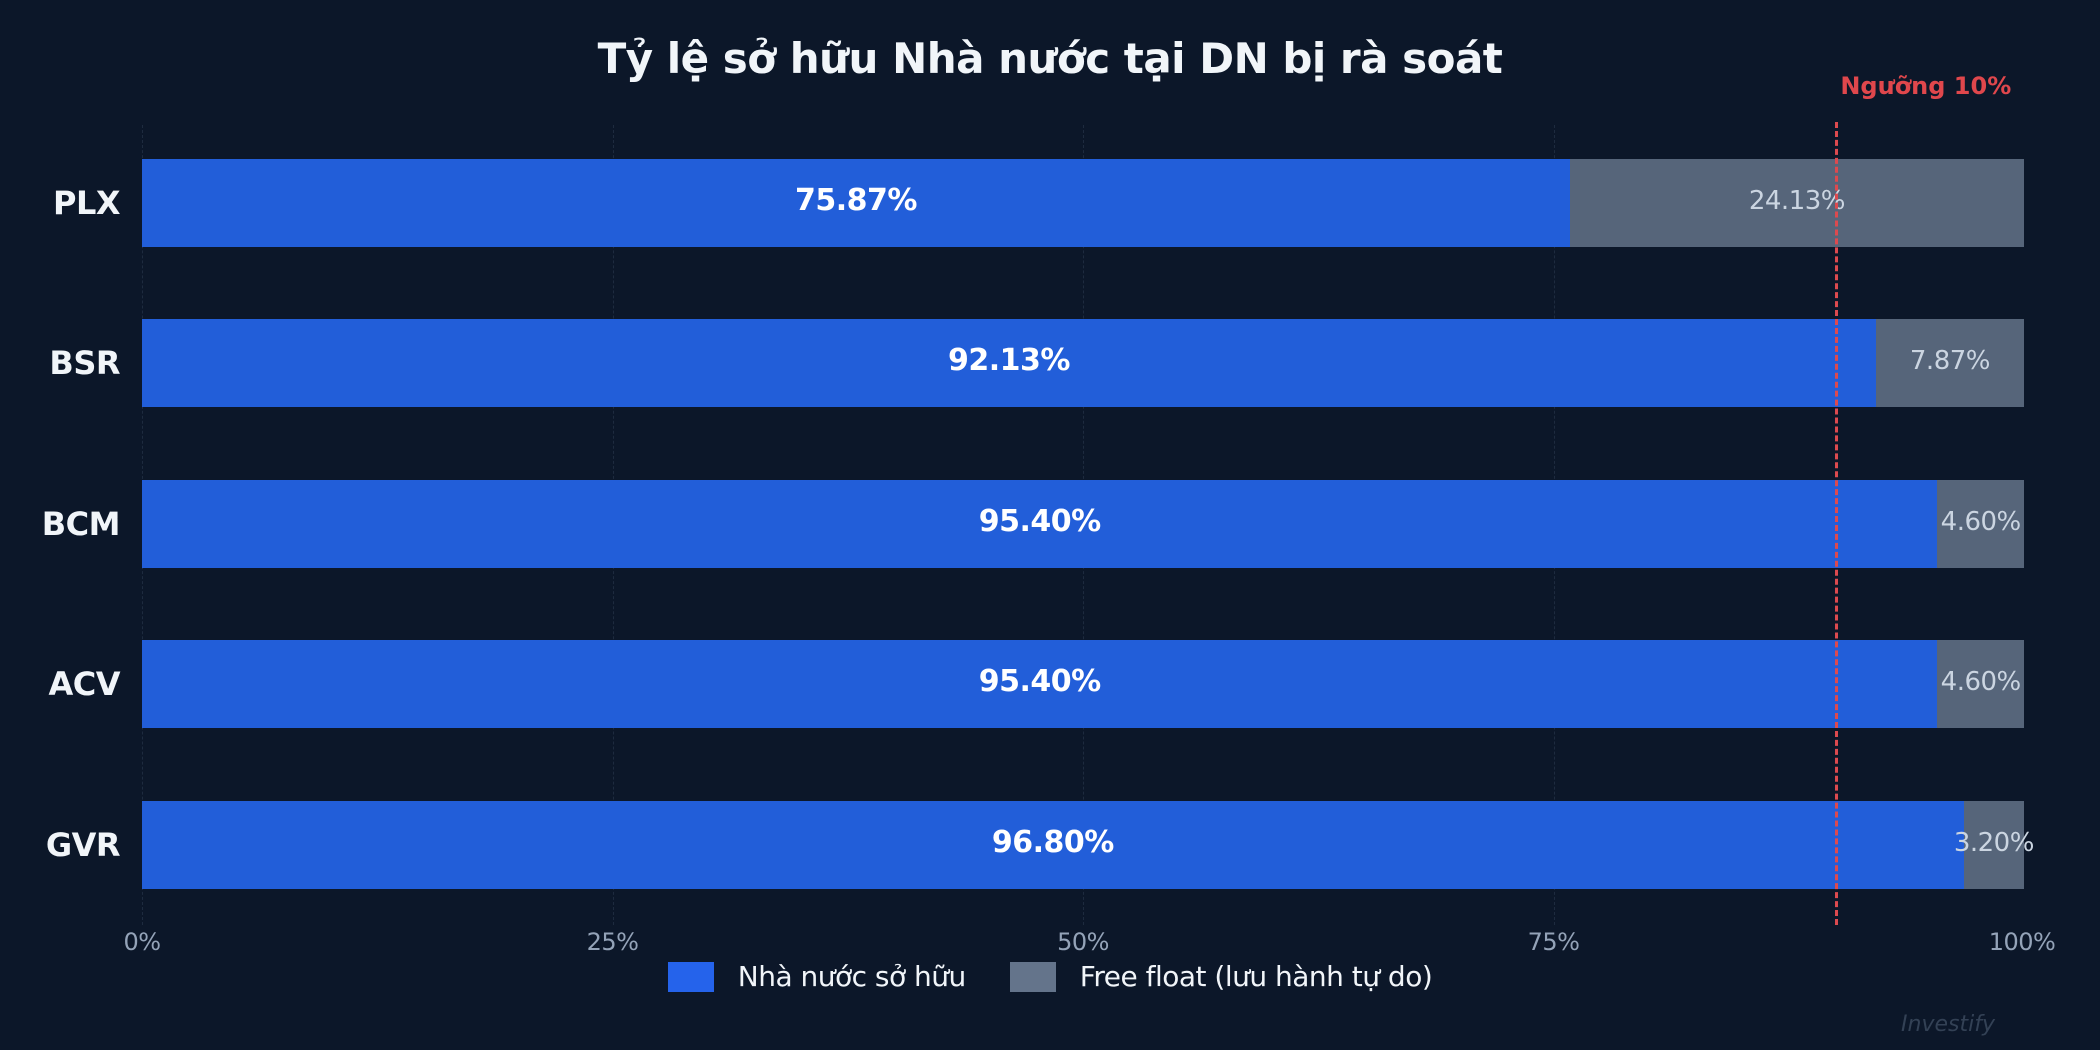 This screenshot has height=1050, width=2100. What do you see at coordinates (1836, 523) in the screenshot?
I see `threshold-line` at bounding box center [1836, 523].